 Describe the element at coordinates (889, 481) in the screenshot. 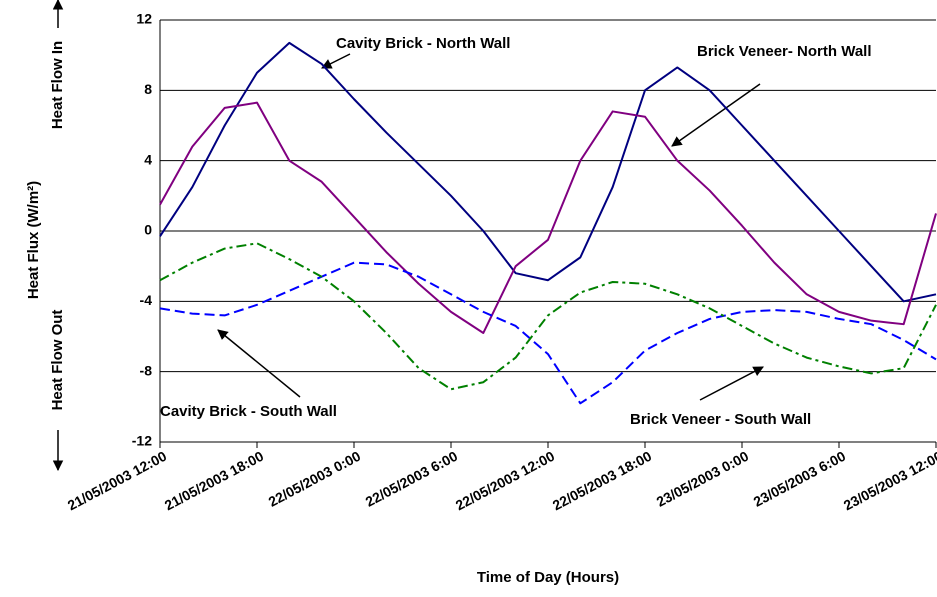

I see `x-tick-label: 23/05/2003 12:00` at that location.